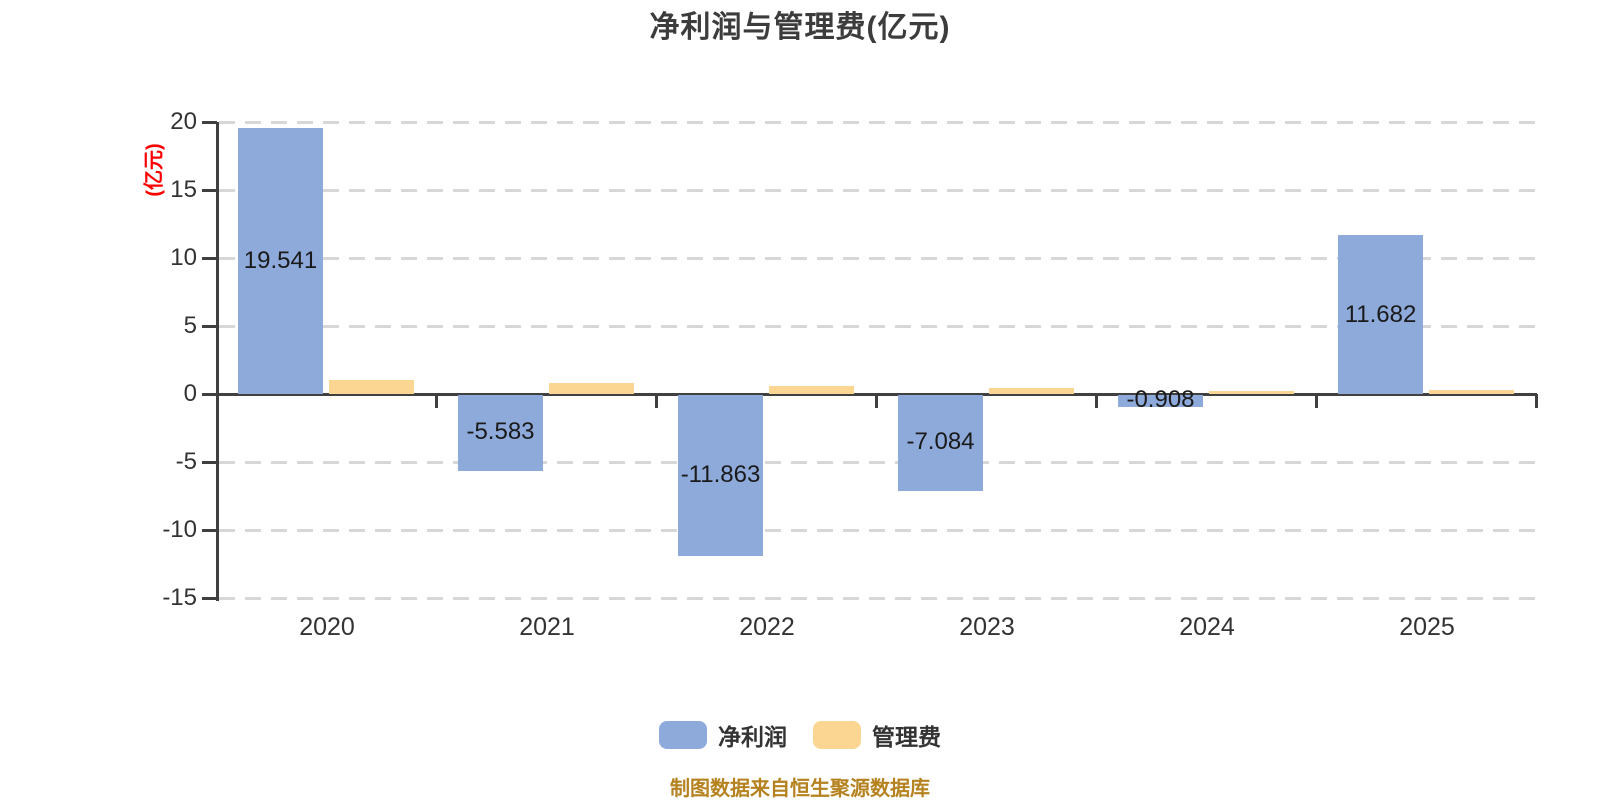 This screenshot has width=1600, height=801. I want to click on legend-item-net-profit: 净利润, so click(723, 735).